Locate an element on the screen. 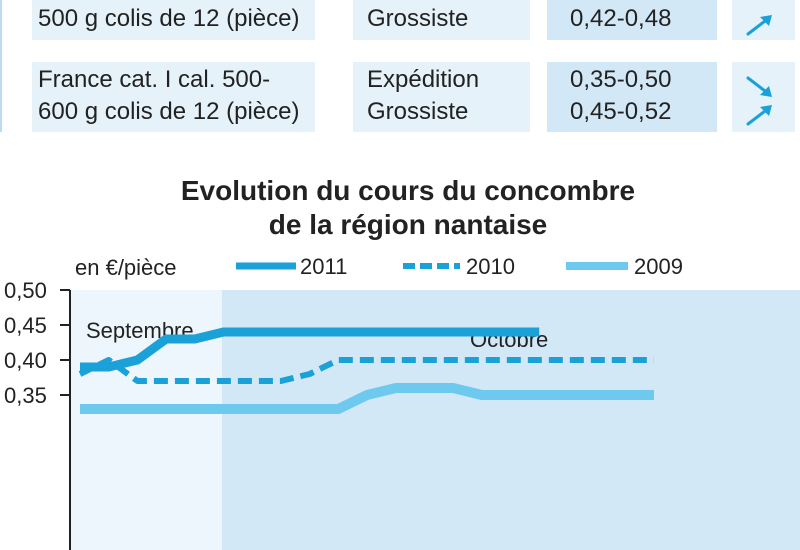 The width and height of the screenshot is (800, 550). price-value: 0,35-0,50 is located at coordinates (621, 79).